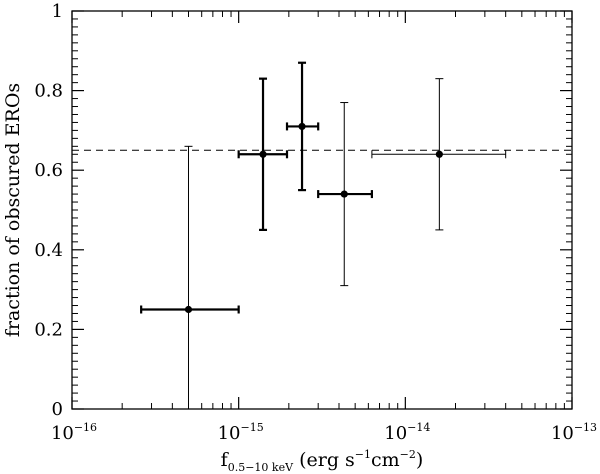 The height and width of the screenshot is (474, 600). What do you see at coordinates (574, 432) in the screenshot?
I see `x-tick-label: 10−13` at bounding box center [574, 432].